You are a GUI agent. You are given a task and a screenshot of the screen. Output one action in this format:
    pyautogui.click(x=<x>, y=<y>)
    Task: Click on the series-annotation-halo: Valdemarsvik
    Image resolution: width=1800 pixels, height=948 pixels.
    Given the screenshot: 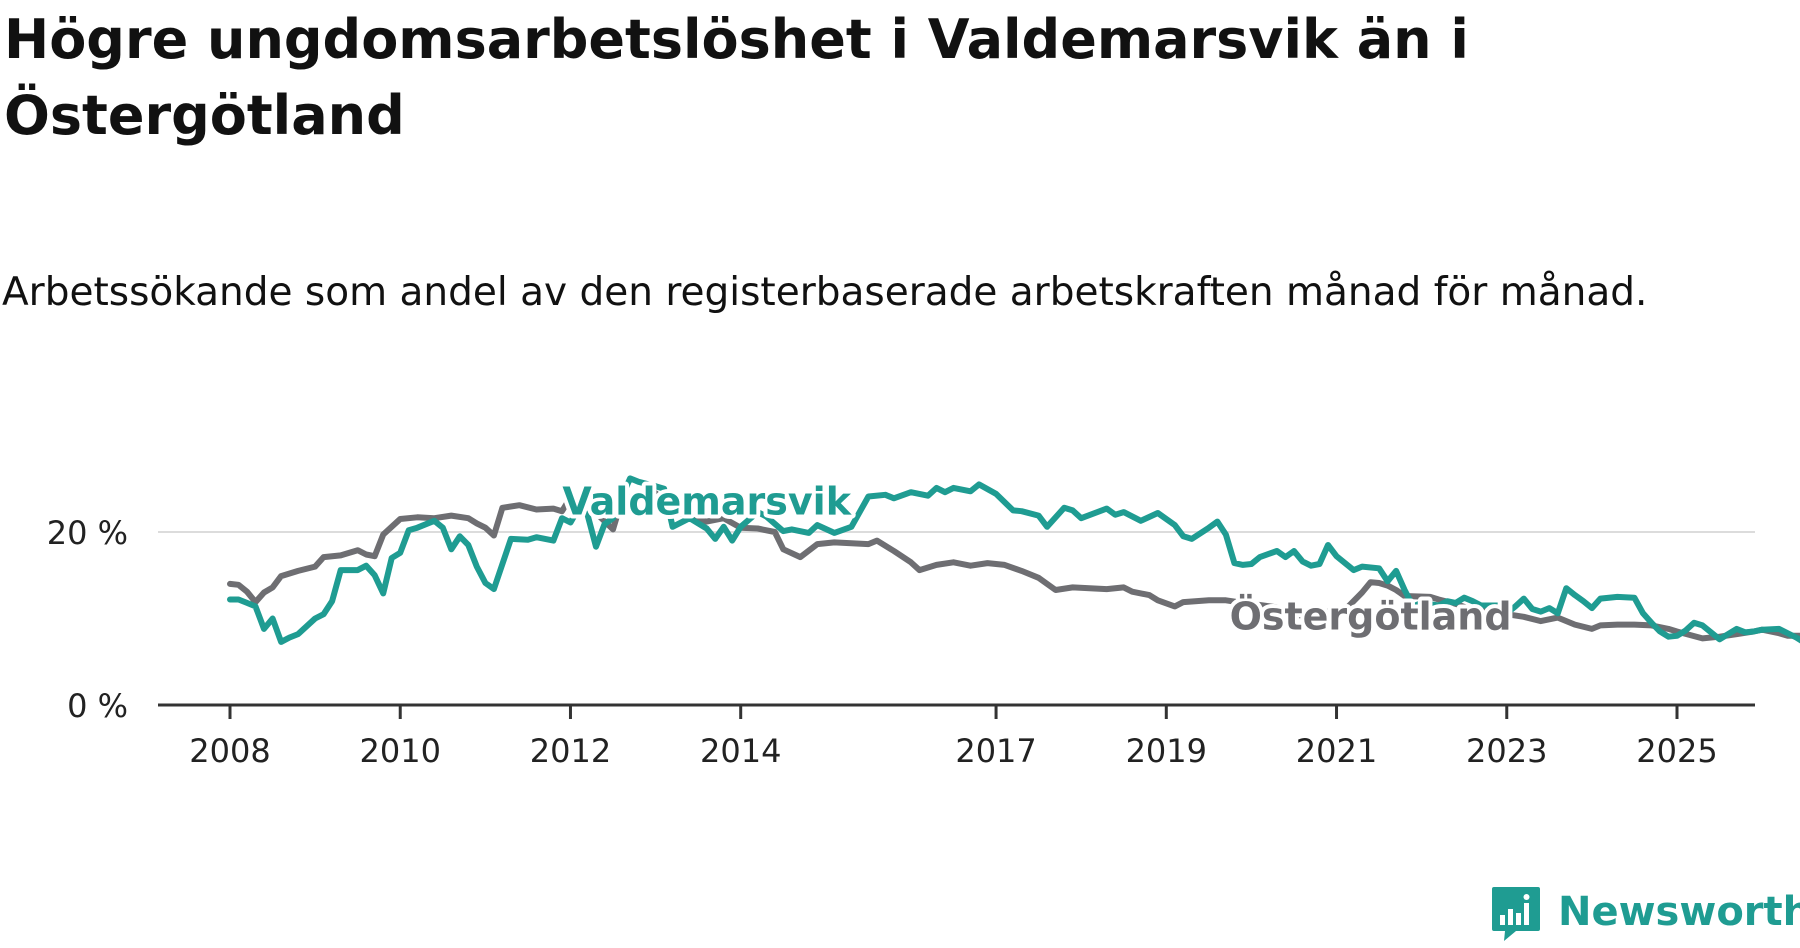 What is the action you would take?
    pyautogui.click(x=706, y=502)
    